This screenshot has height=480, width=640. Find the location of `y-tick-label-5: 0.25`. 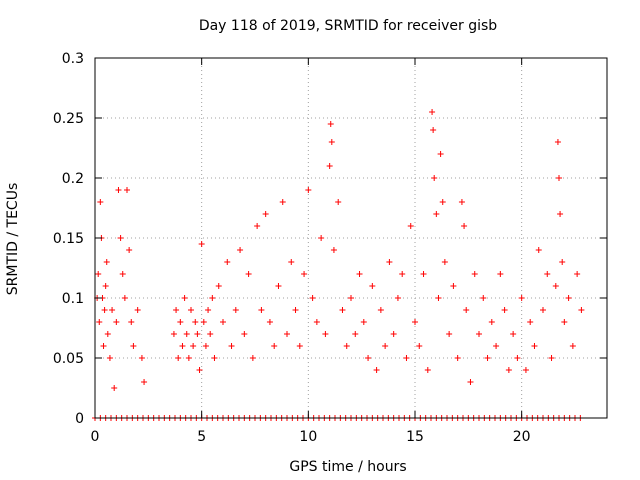

y-tick-label-5: 0.25 is located at coordinates (68, 119).